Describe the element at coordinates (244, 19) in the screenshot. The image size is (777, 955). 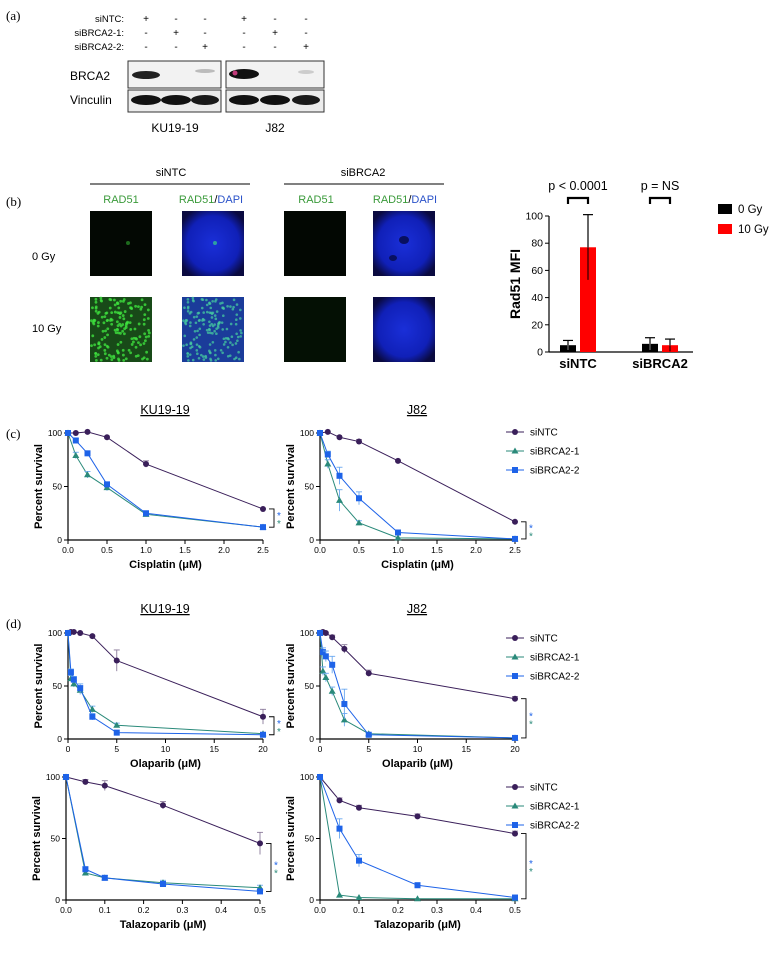
I see `wb-sign: +` at that location.